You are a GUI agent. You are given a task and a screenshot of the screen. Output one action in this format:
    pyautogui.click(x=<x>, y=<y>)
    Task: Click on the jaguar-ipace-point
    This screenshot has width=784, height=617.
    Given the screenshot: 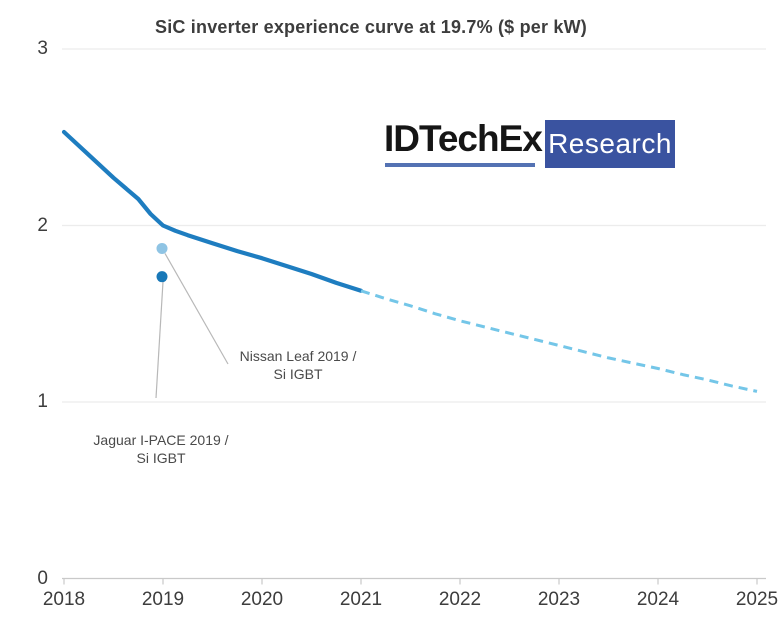 What is the action you would take?
    pyautogui.click(x=162, y=277)
    